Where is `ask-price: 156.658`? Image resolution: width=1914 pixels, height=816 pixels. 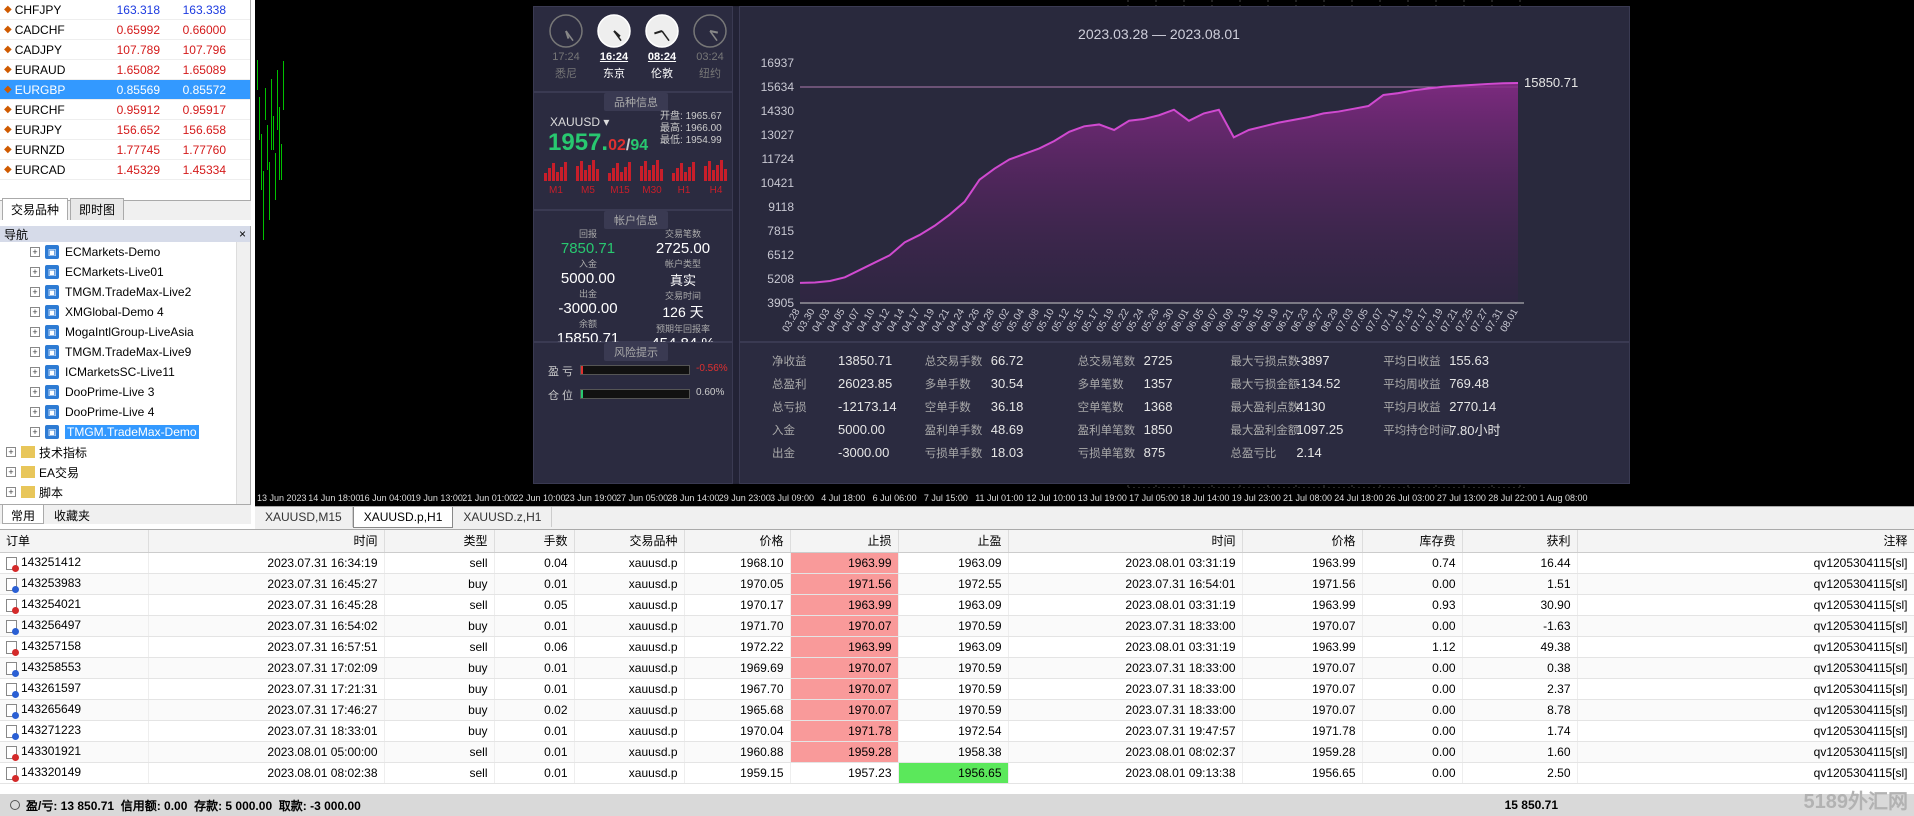
ask-price: 156.658 is located at coordinates (204, 129).